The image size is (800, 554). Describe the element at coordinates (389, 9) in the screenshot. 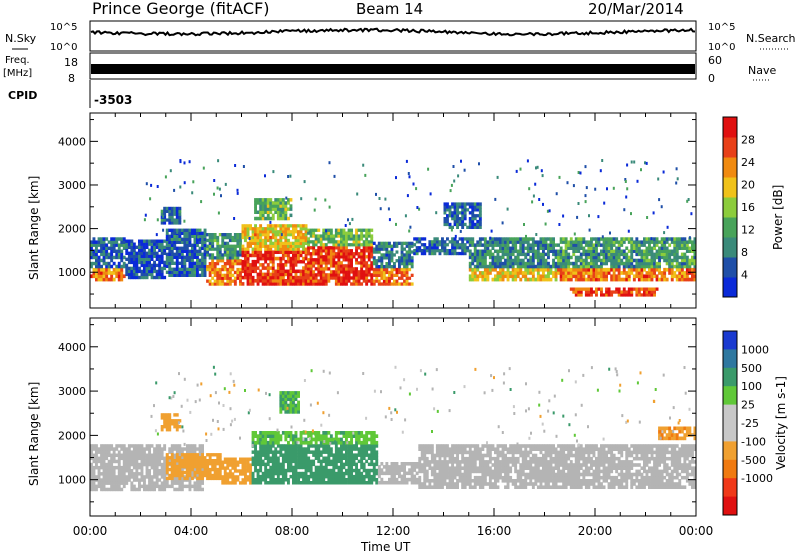

I see `beam-title: Beam 14` at that location.